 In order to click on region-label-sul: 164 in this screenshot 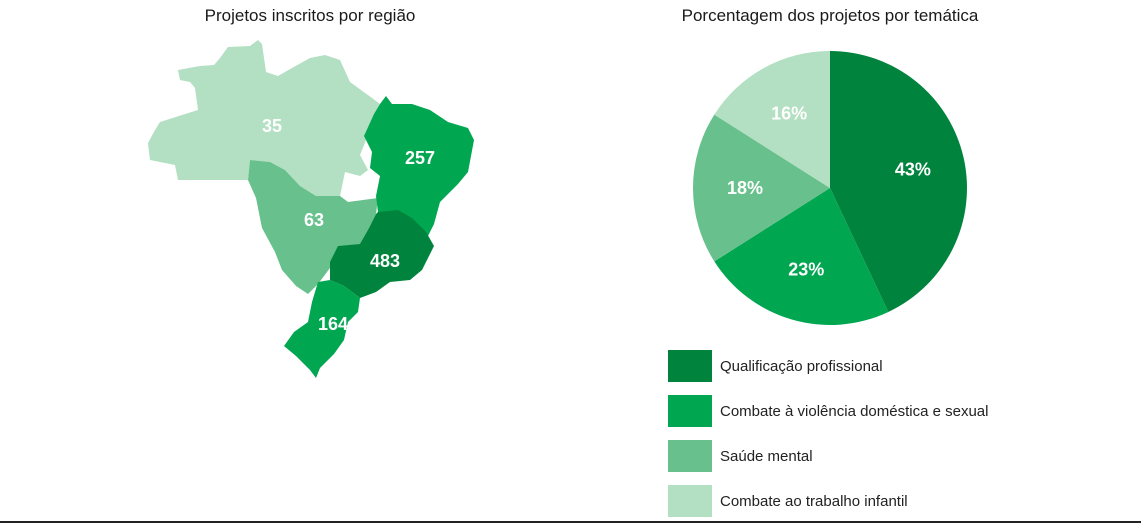, I will do `click(333, 324)`.